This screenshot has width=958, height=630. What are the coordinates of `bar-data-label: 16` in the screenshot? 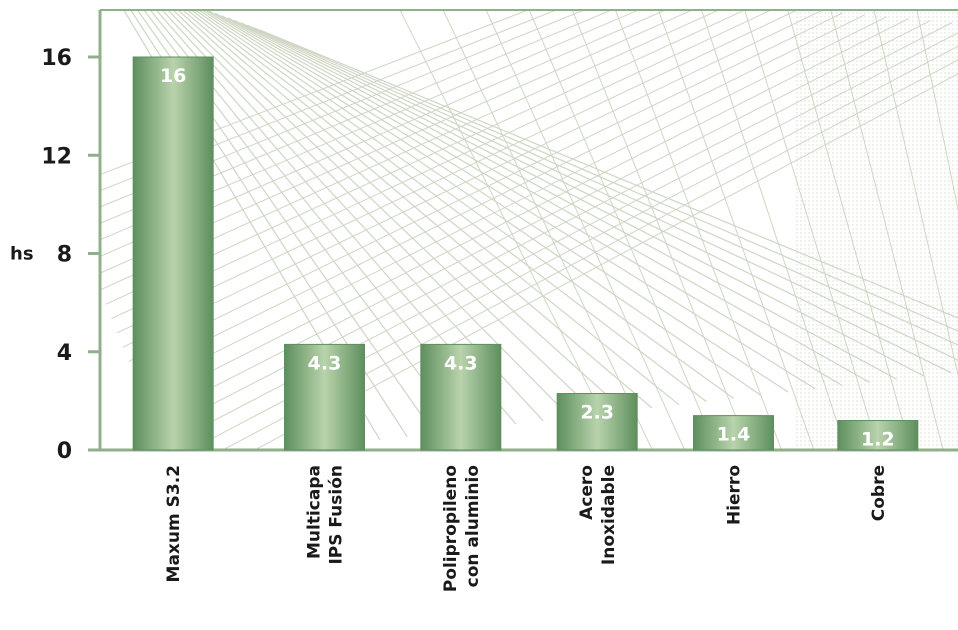 It's located at (173, 76).